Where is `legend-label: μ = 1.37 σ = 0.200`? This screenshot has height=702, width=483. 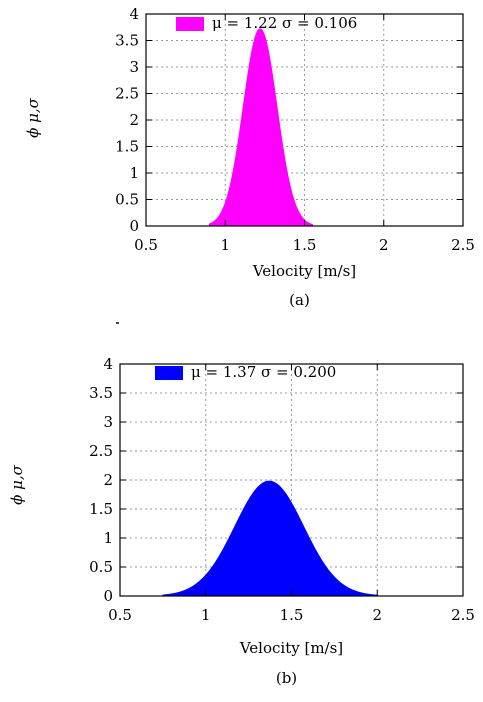 legend-label: μ = 1.37 σ = 0.200 is located at coordinates (263, 372).